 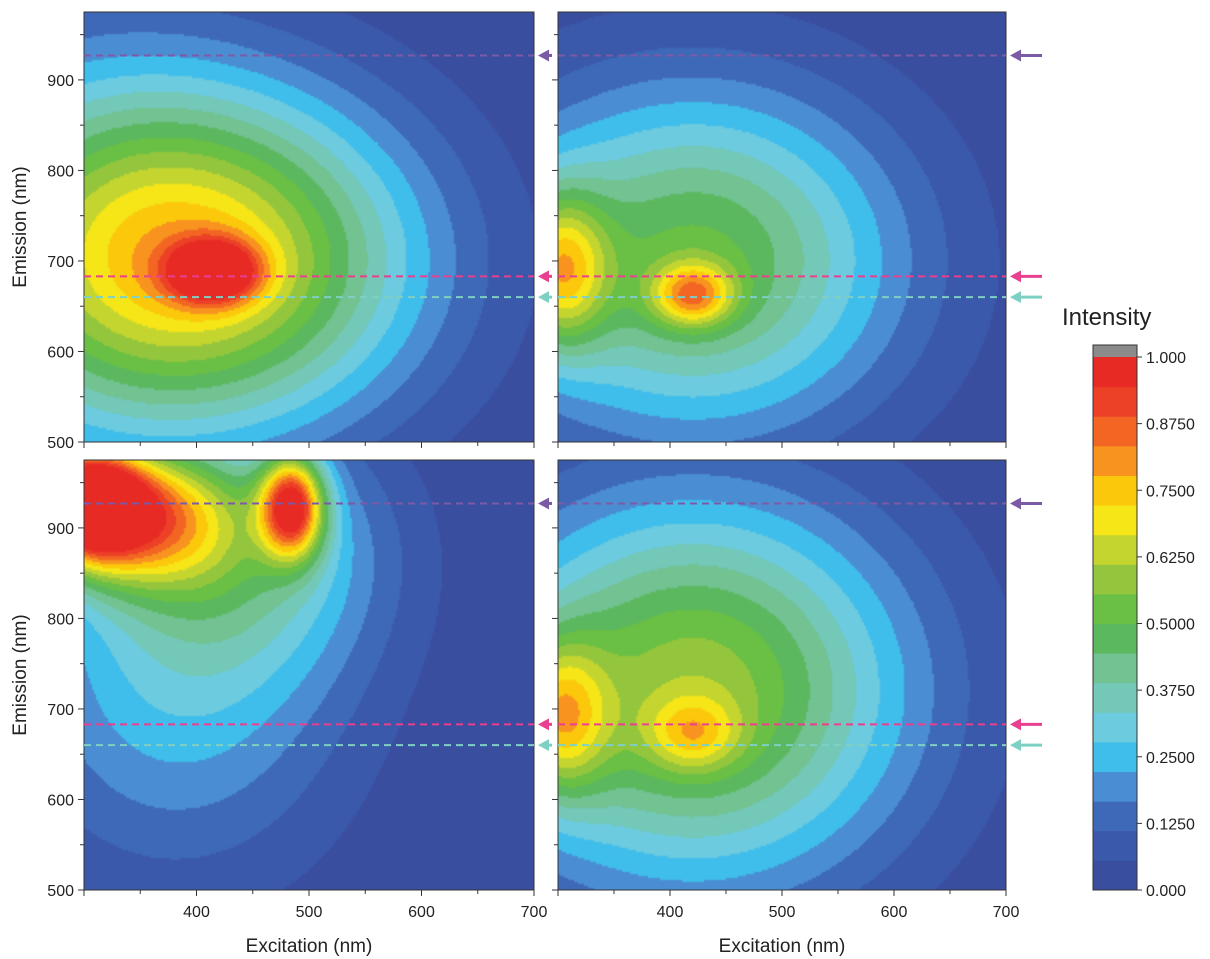 I want to click on reference-arrow-head-1-bottom-right, so click(x=1015, y=724).